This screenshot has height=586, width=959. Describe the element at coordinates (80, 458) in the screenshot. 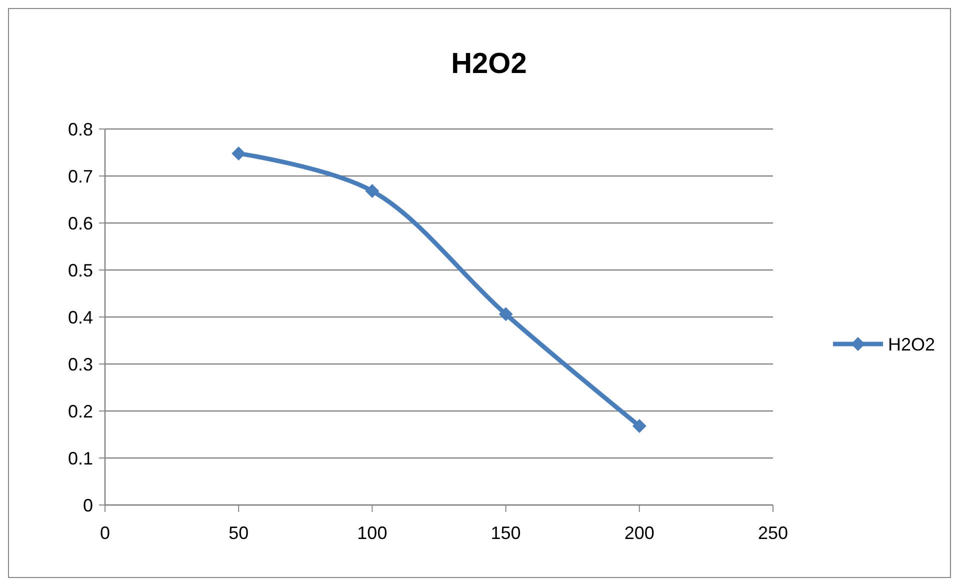

I see `y-tick-label: 0.1` at that location.